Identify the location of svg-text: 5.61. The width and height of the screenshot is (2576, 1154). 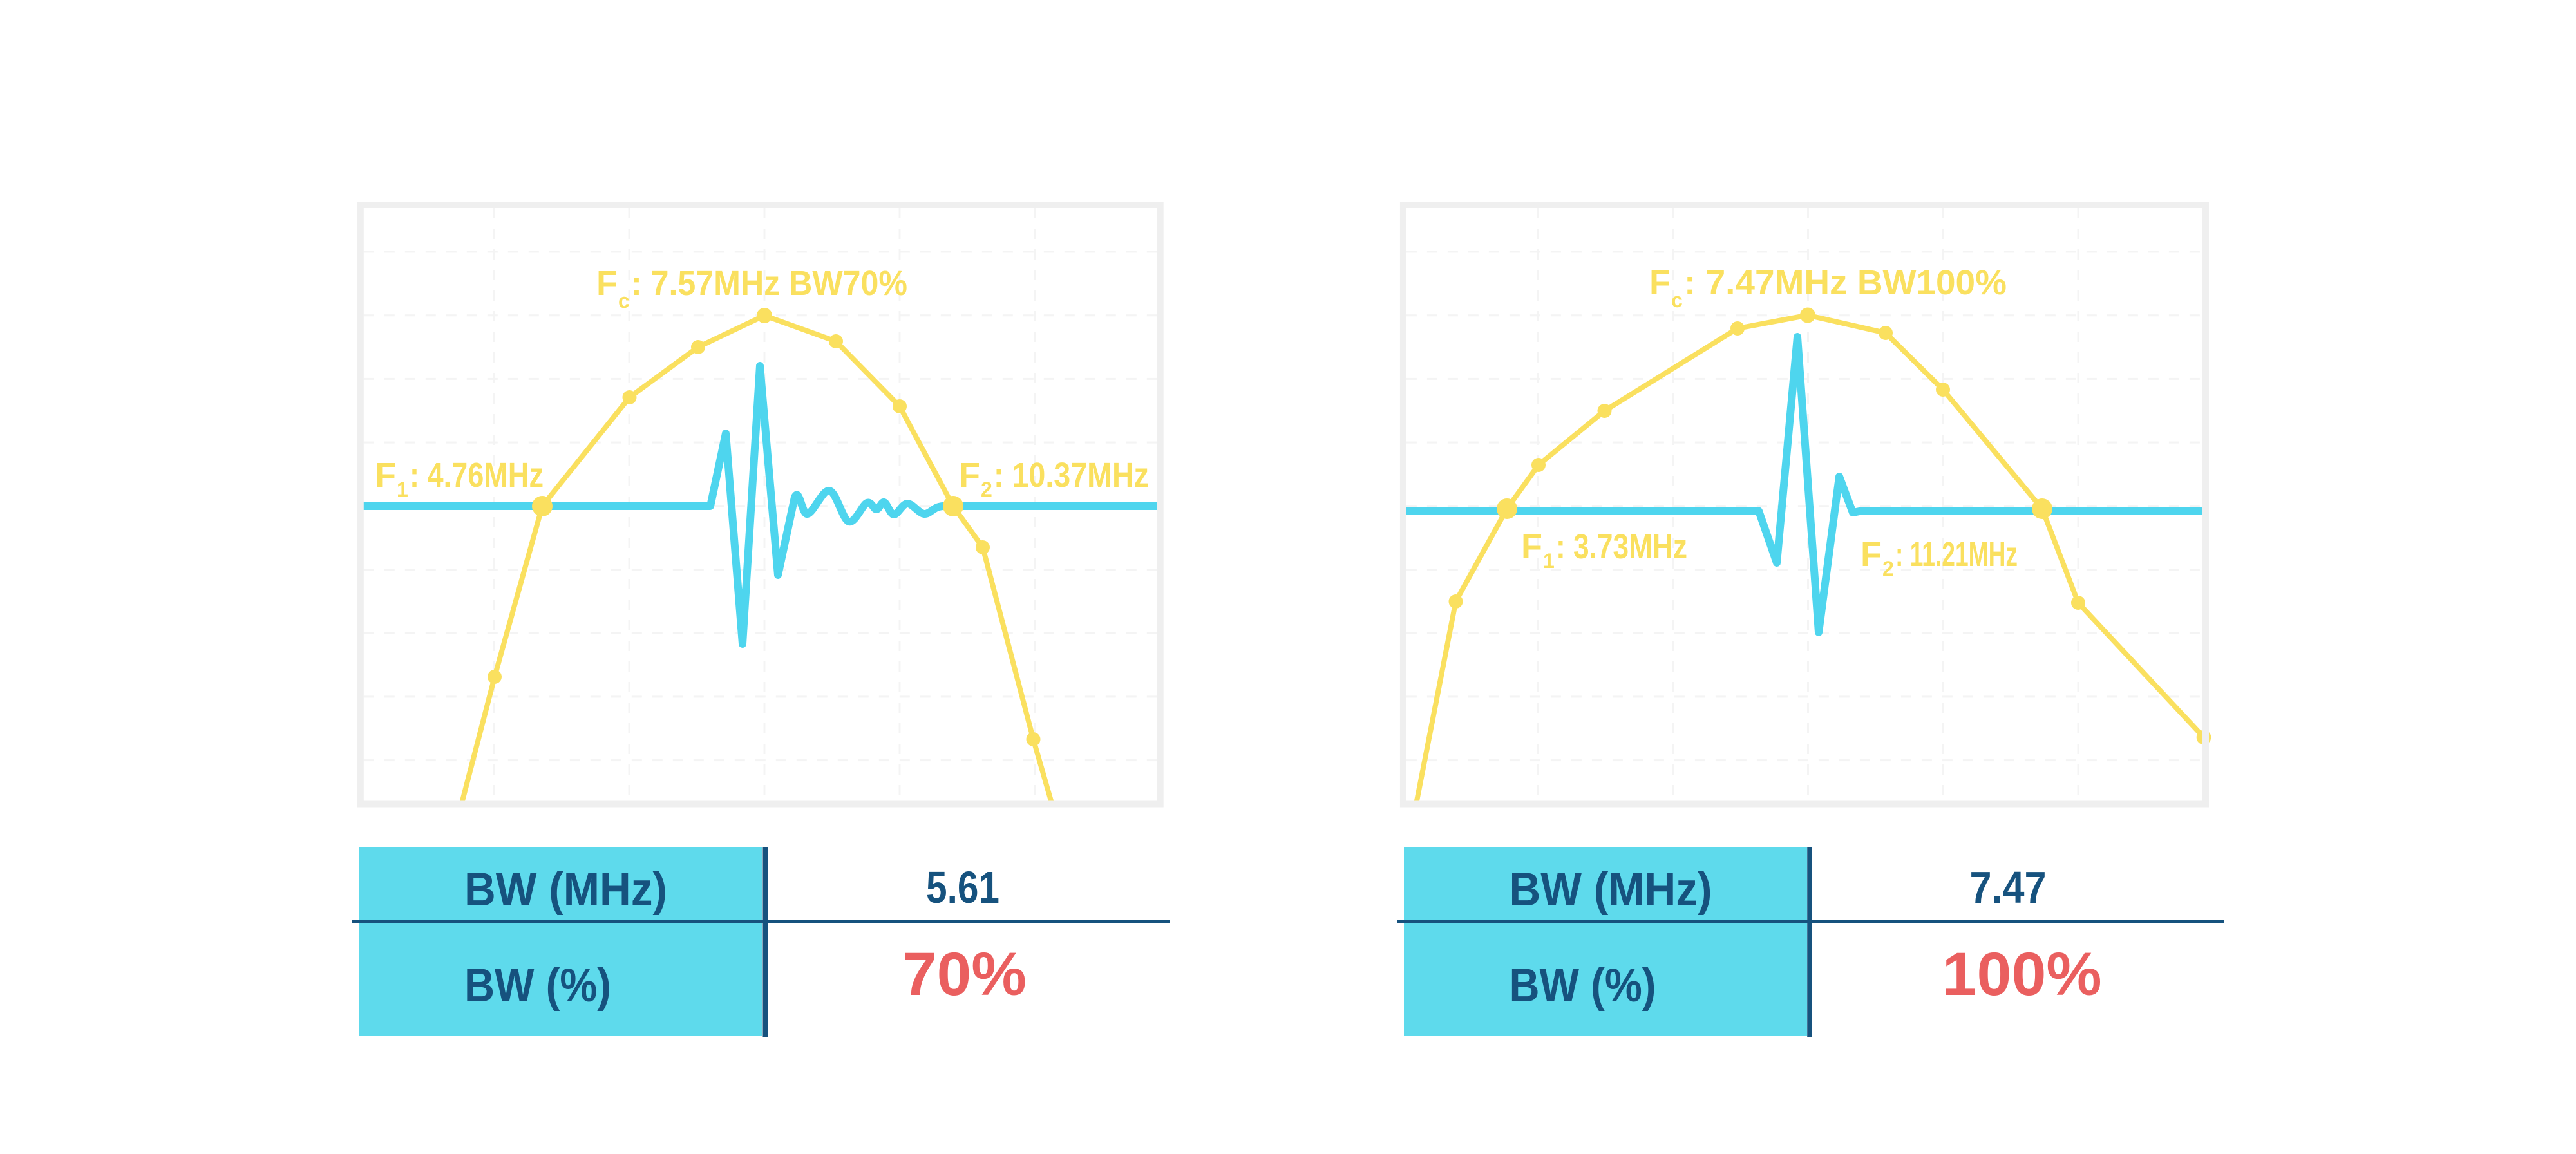
(963, 887).